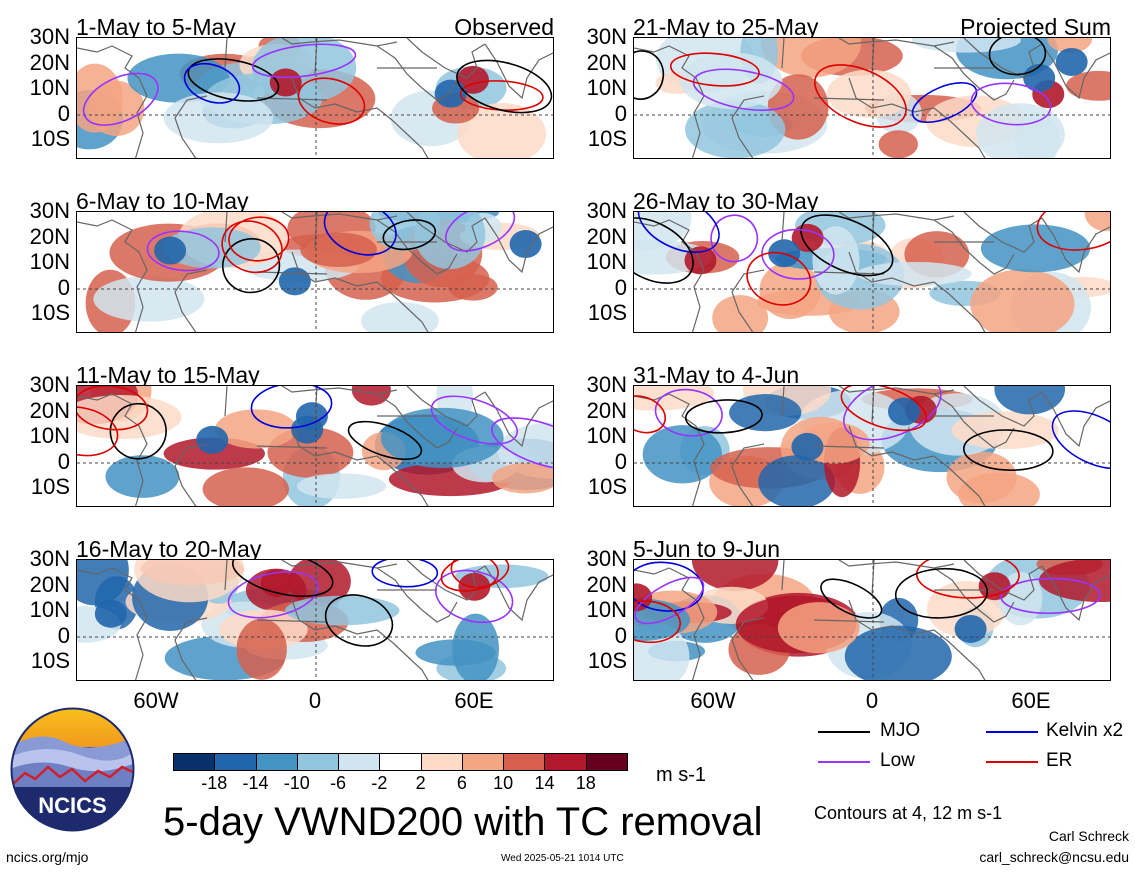 Image resolution: width=1135 pixels, height=872 pixels. What do you see at coordinates (585, 783) in the screenshot?
I see `colorbar-tick-label: 18` at bounding box center [585, 783].